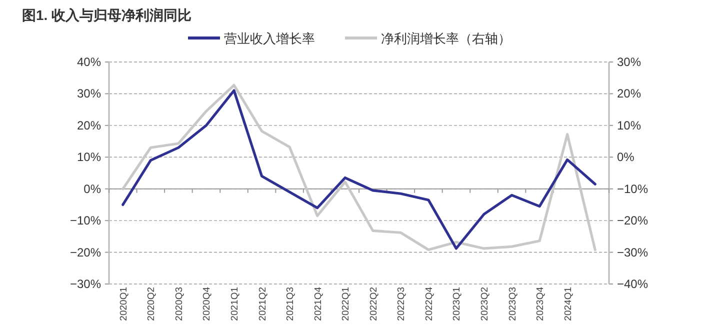 This screenshot has width=716, height=336. What do you see at coordinates (632, 221) in the screenshot?
I see `y2-tick-label: −20%` at bounding box center [632, 221].